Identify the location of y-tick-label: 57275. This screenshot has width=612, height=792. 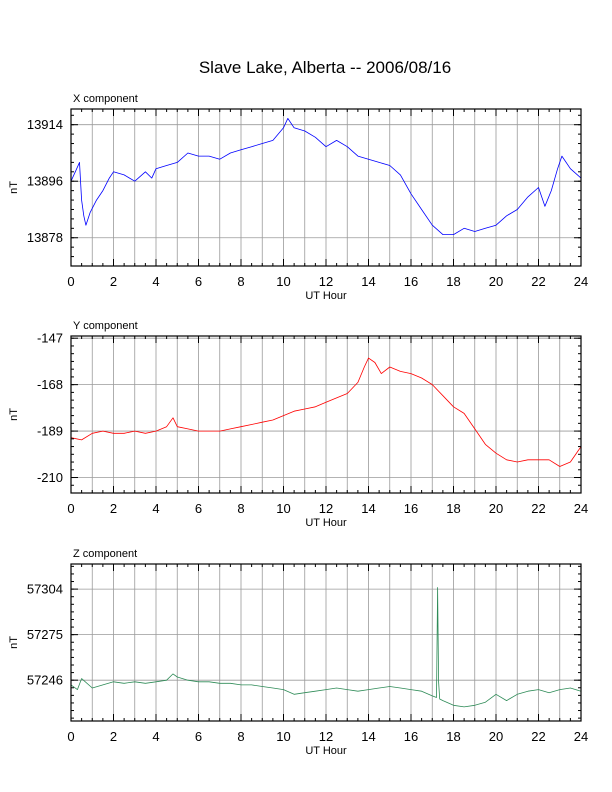
(45, 634).